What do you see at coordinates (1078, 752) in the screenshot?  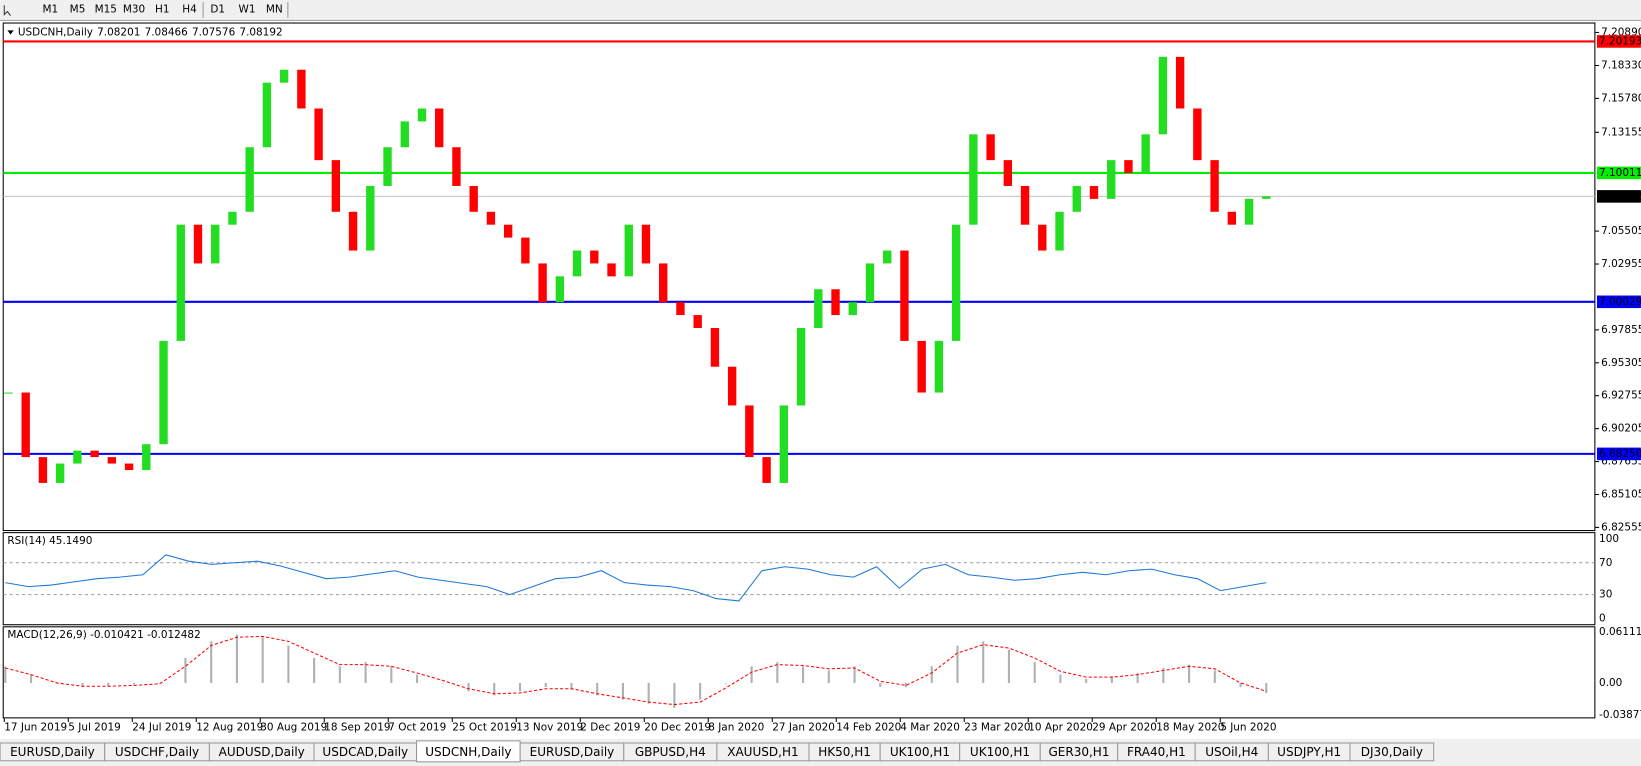 I see `tab-label: GER30,H1` at bounding box center [1078, 752].